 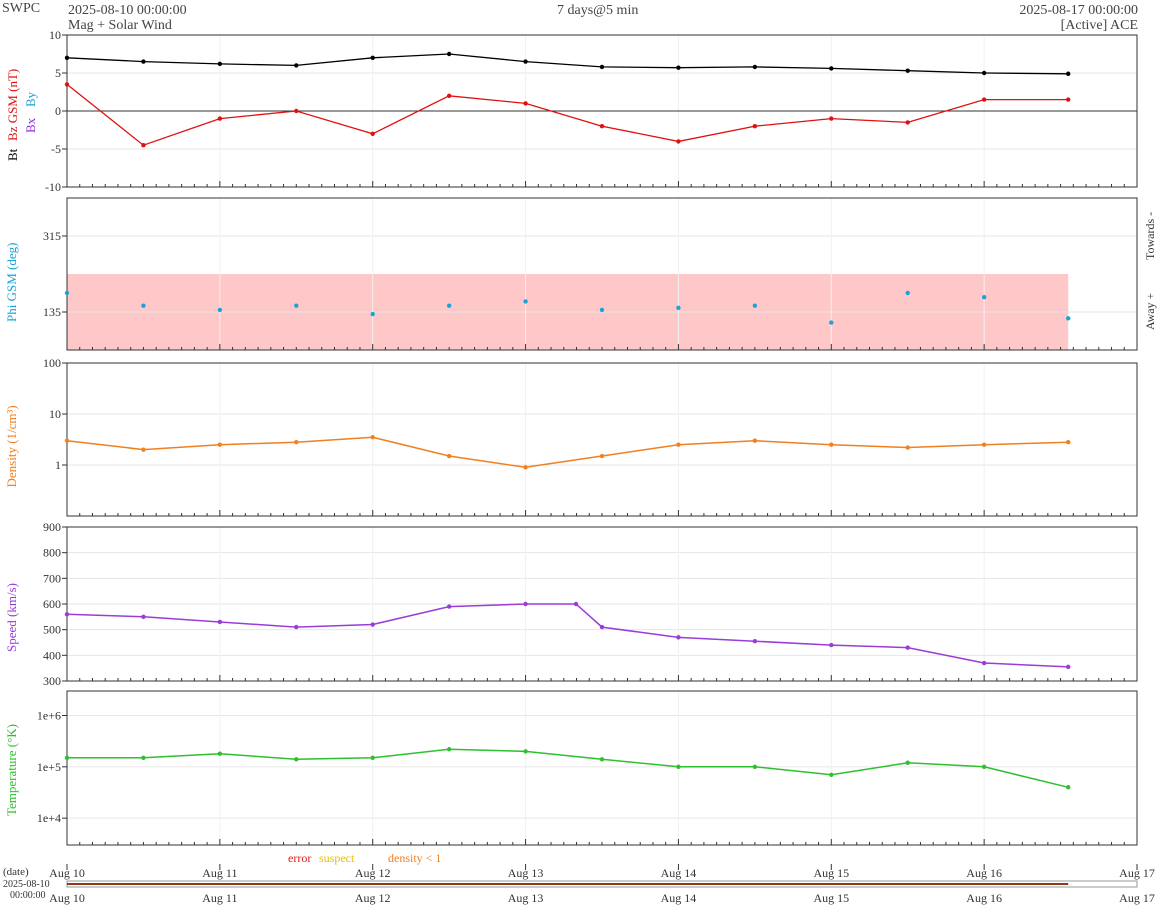 I want to click on phi-points, so click(x=567, y=307).